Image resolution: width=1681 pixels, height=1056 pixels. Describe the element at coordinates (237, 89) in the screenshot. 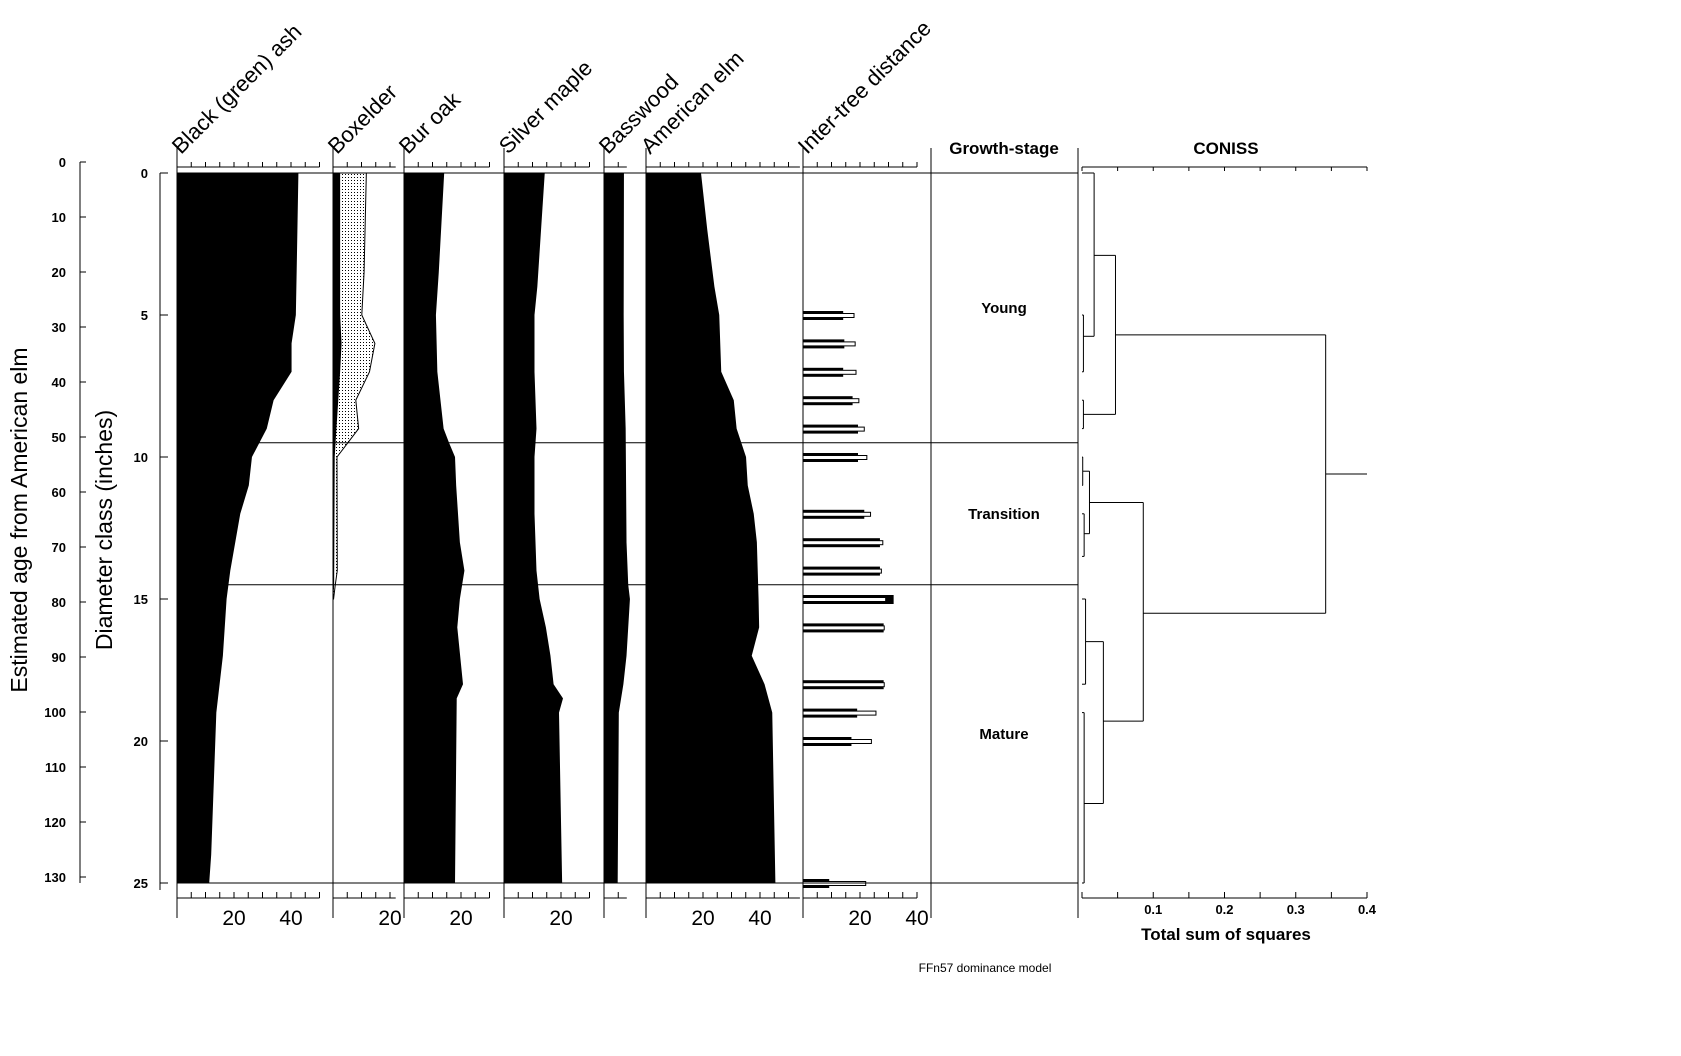

I see `panel-title-black-green-ash: Black (green) ash` at that location.